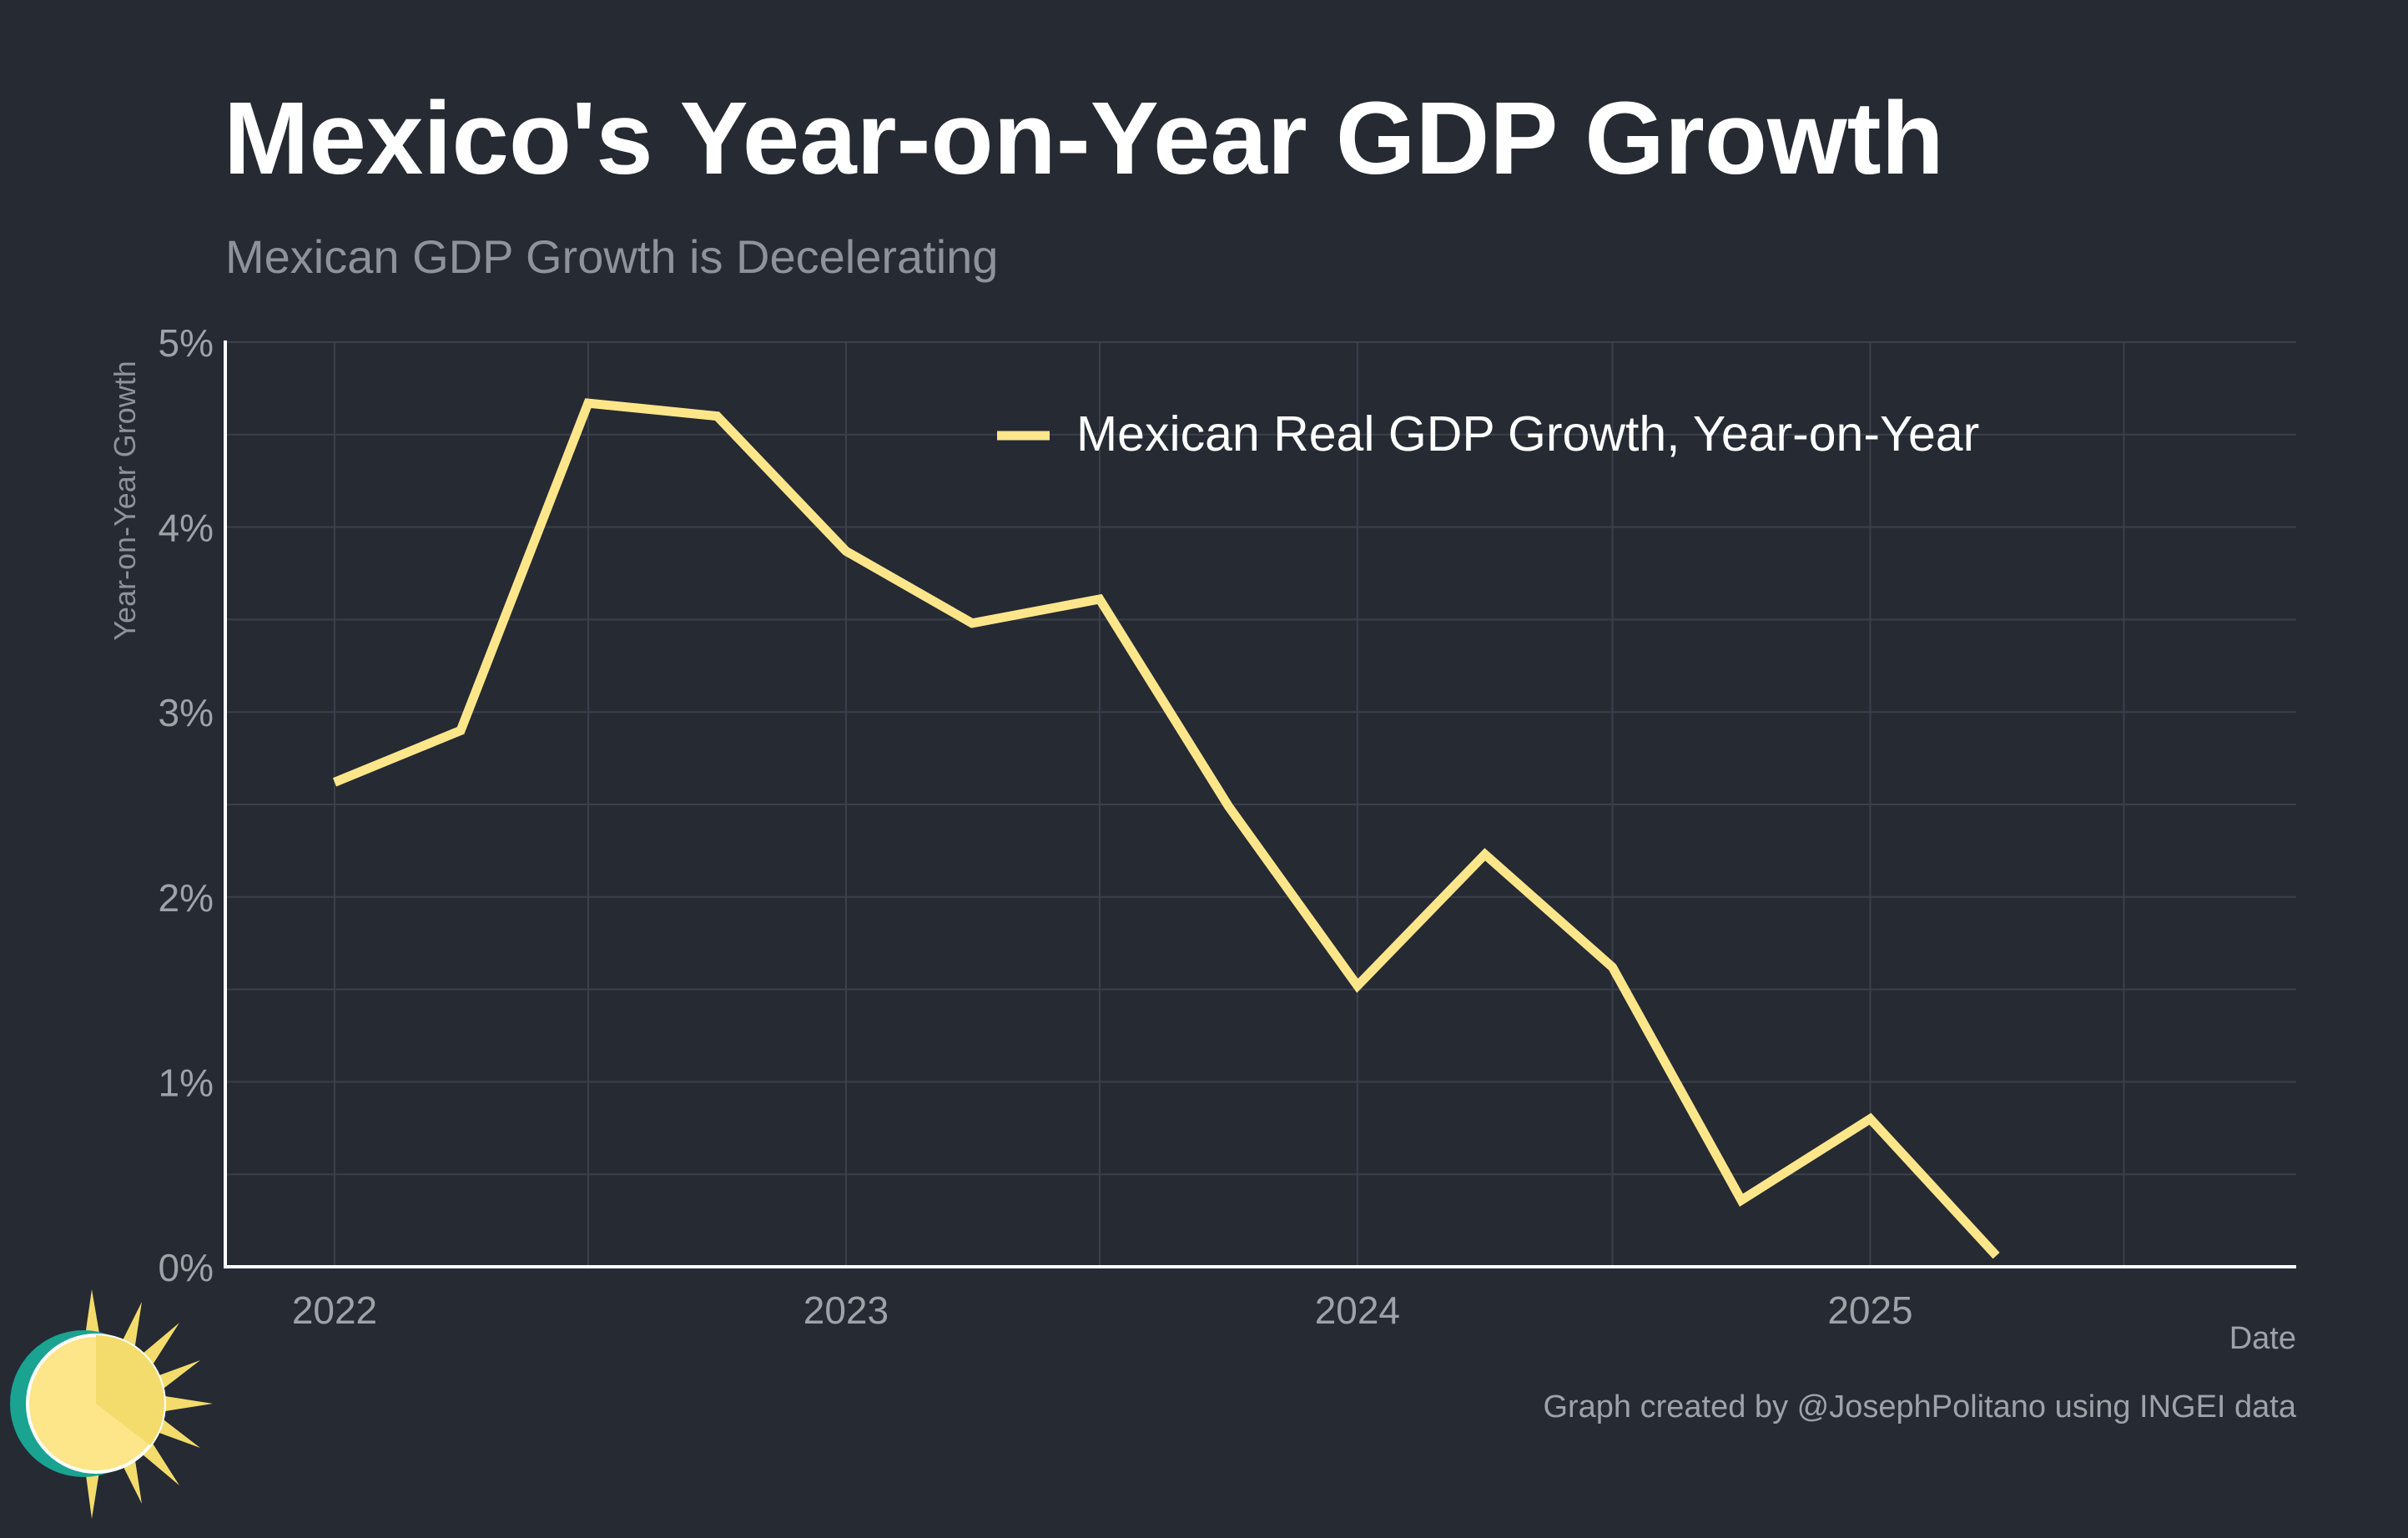  Describe the element at coordinates (186, 528) in the screenshot. I see `y-tick-label: 4%` at that location.